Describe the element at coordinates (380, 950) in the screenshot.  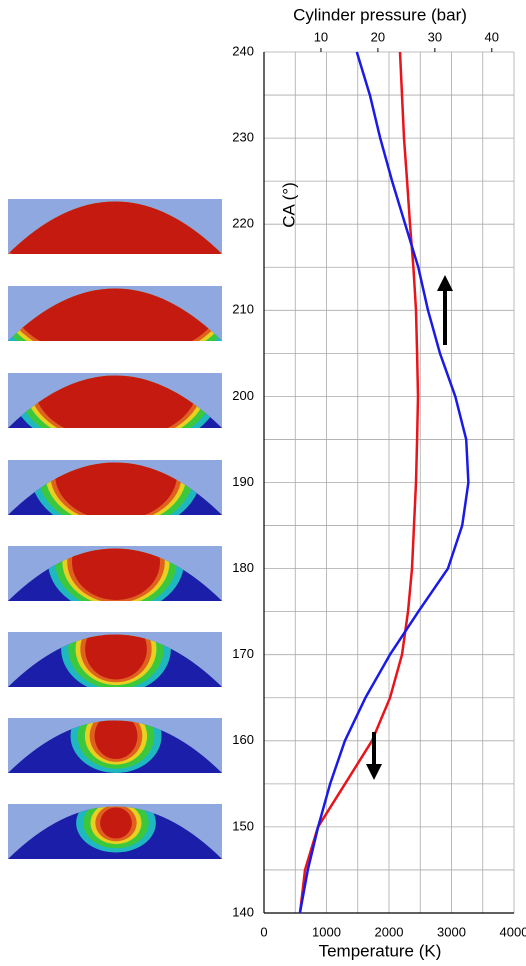
I see `x-axis-title: Temperature (K)` at that location.